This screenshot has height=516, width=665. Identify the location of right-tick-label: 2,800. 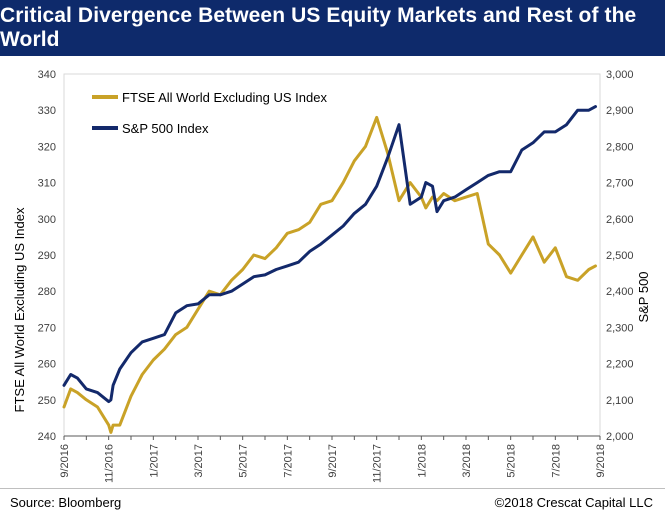
(620, 147).